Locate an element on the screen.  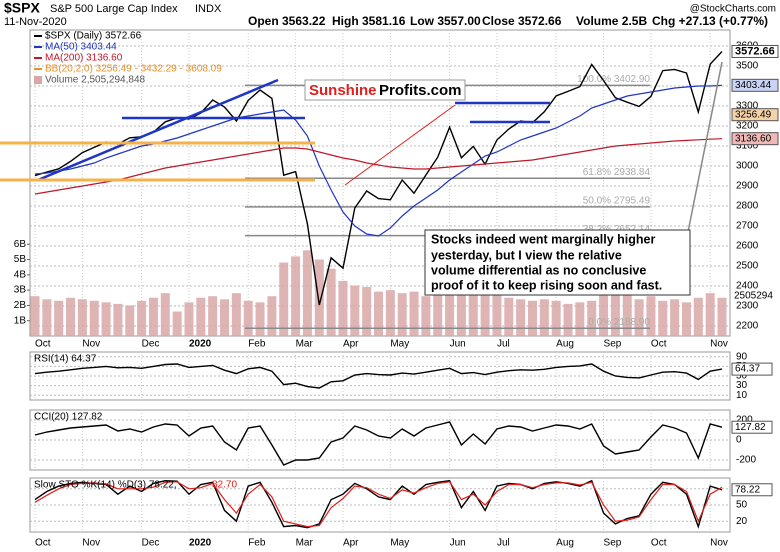
x-tick-label: 2020 is located at coordinates (200, 543).